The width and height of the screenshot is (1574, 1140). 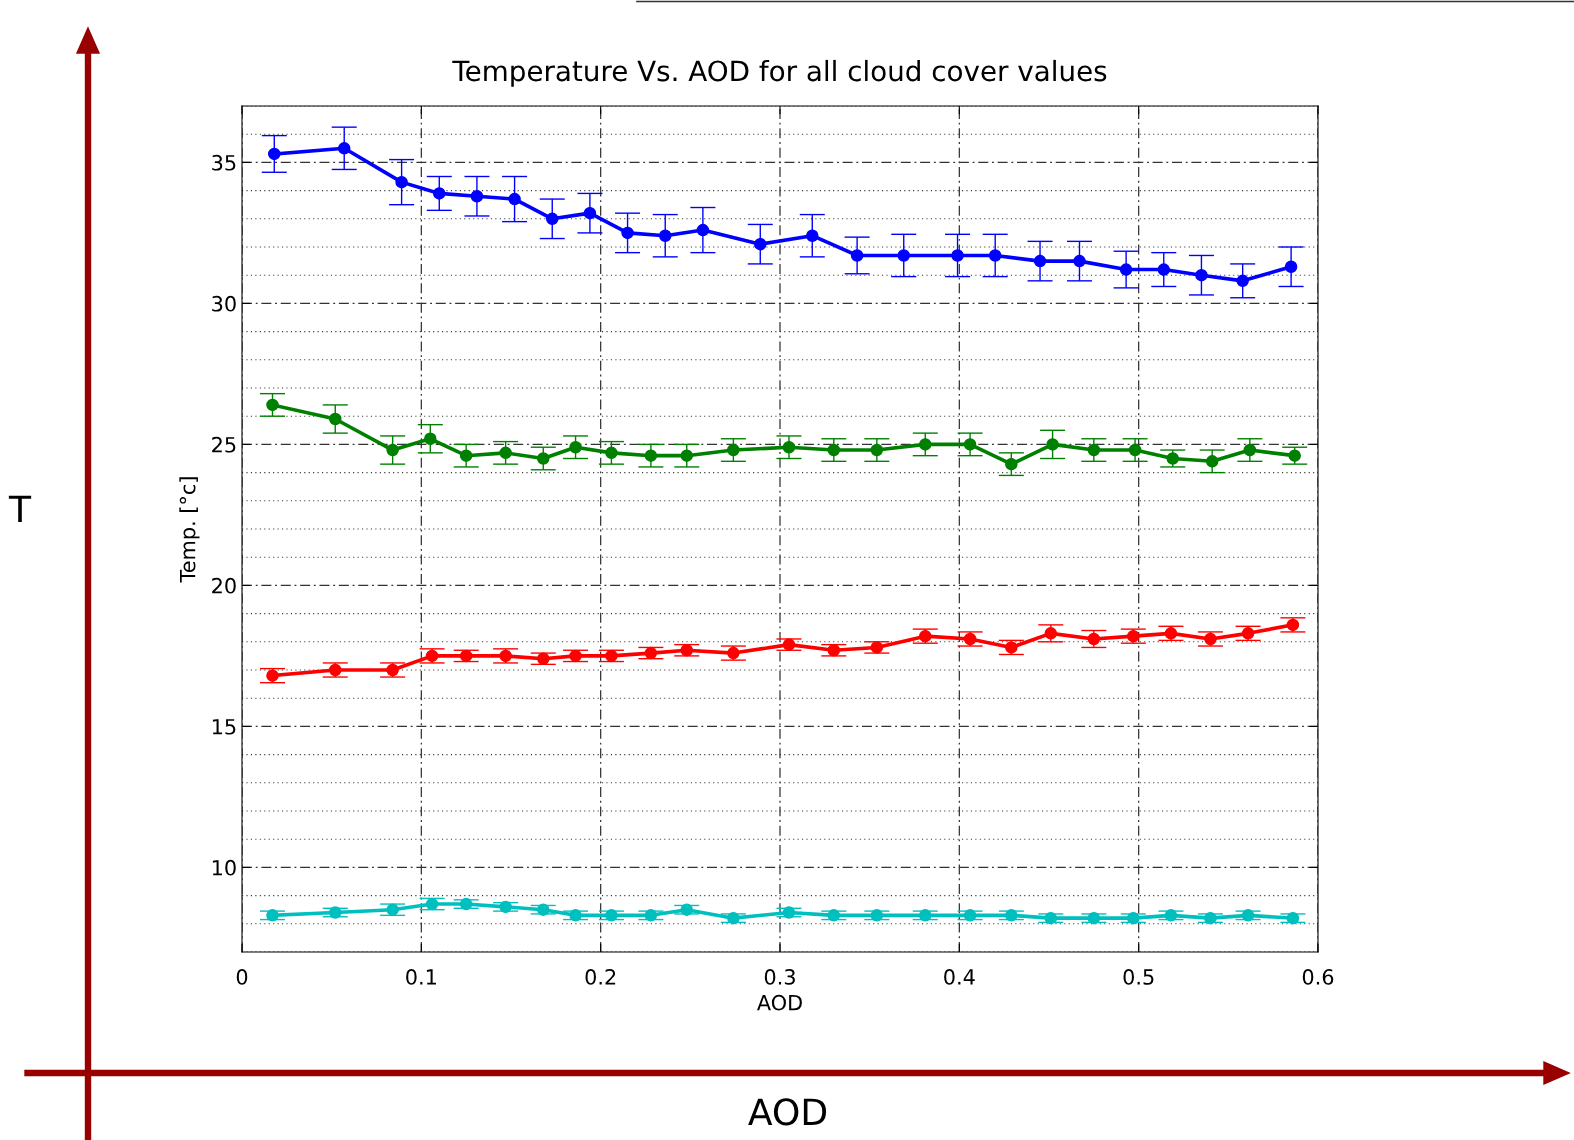 I want to click on x-tick-label: 0.2, so click(x=600, y=977).